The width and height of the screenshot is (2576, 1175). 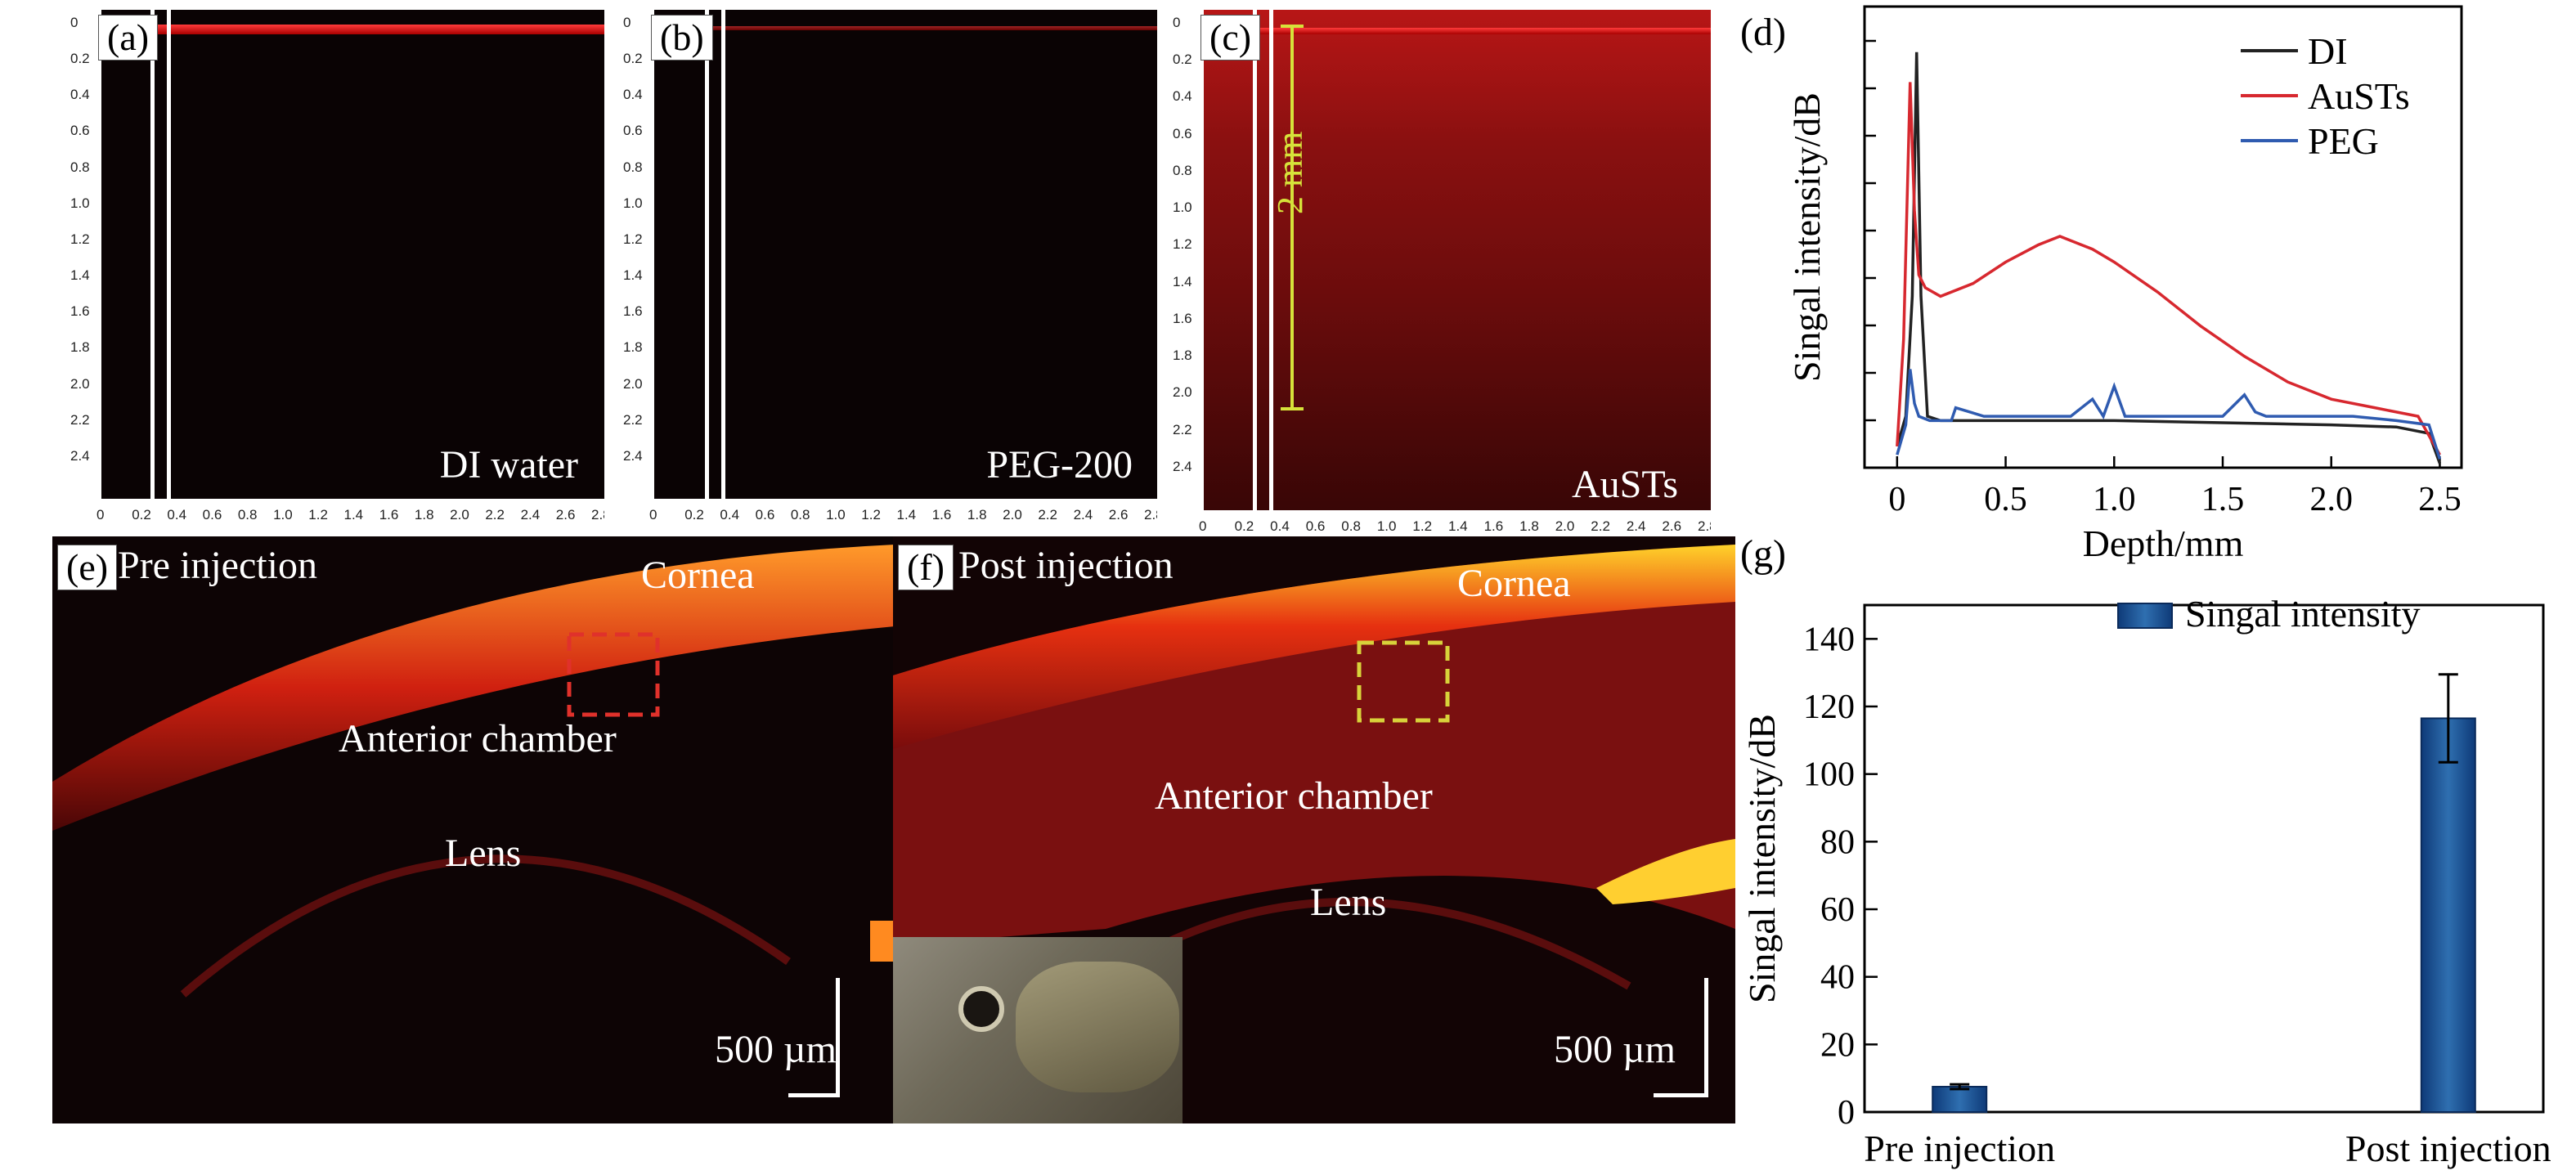 I want to click on scale-cap-top, so click(x=1292, y=26).